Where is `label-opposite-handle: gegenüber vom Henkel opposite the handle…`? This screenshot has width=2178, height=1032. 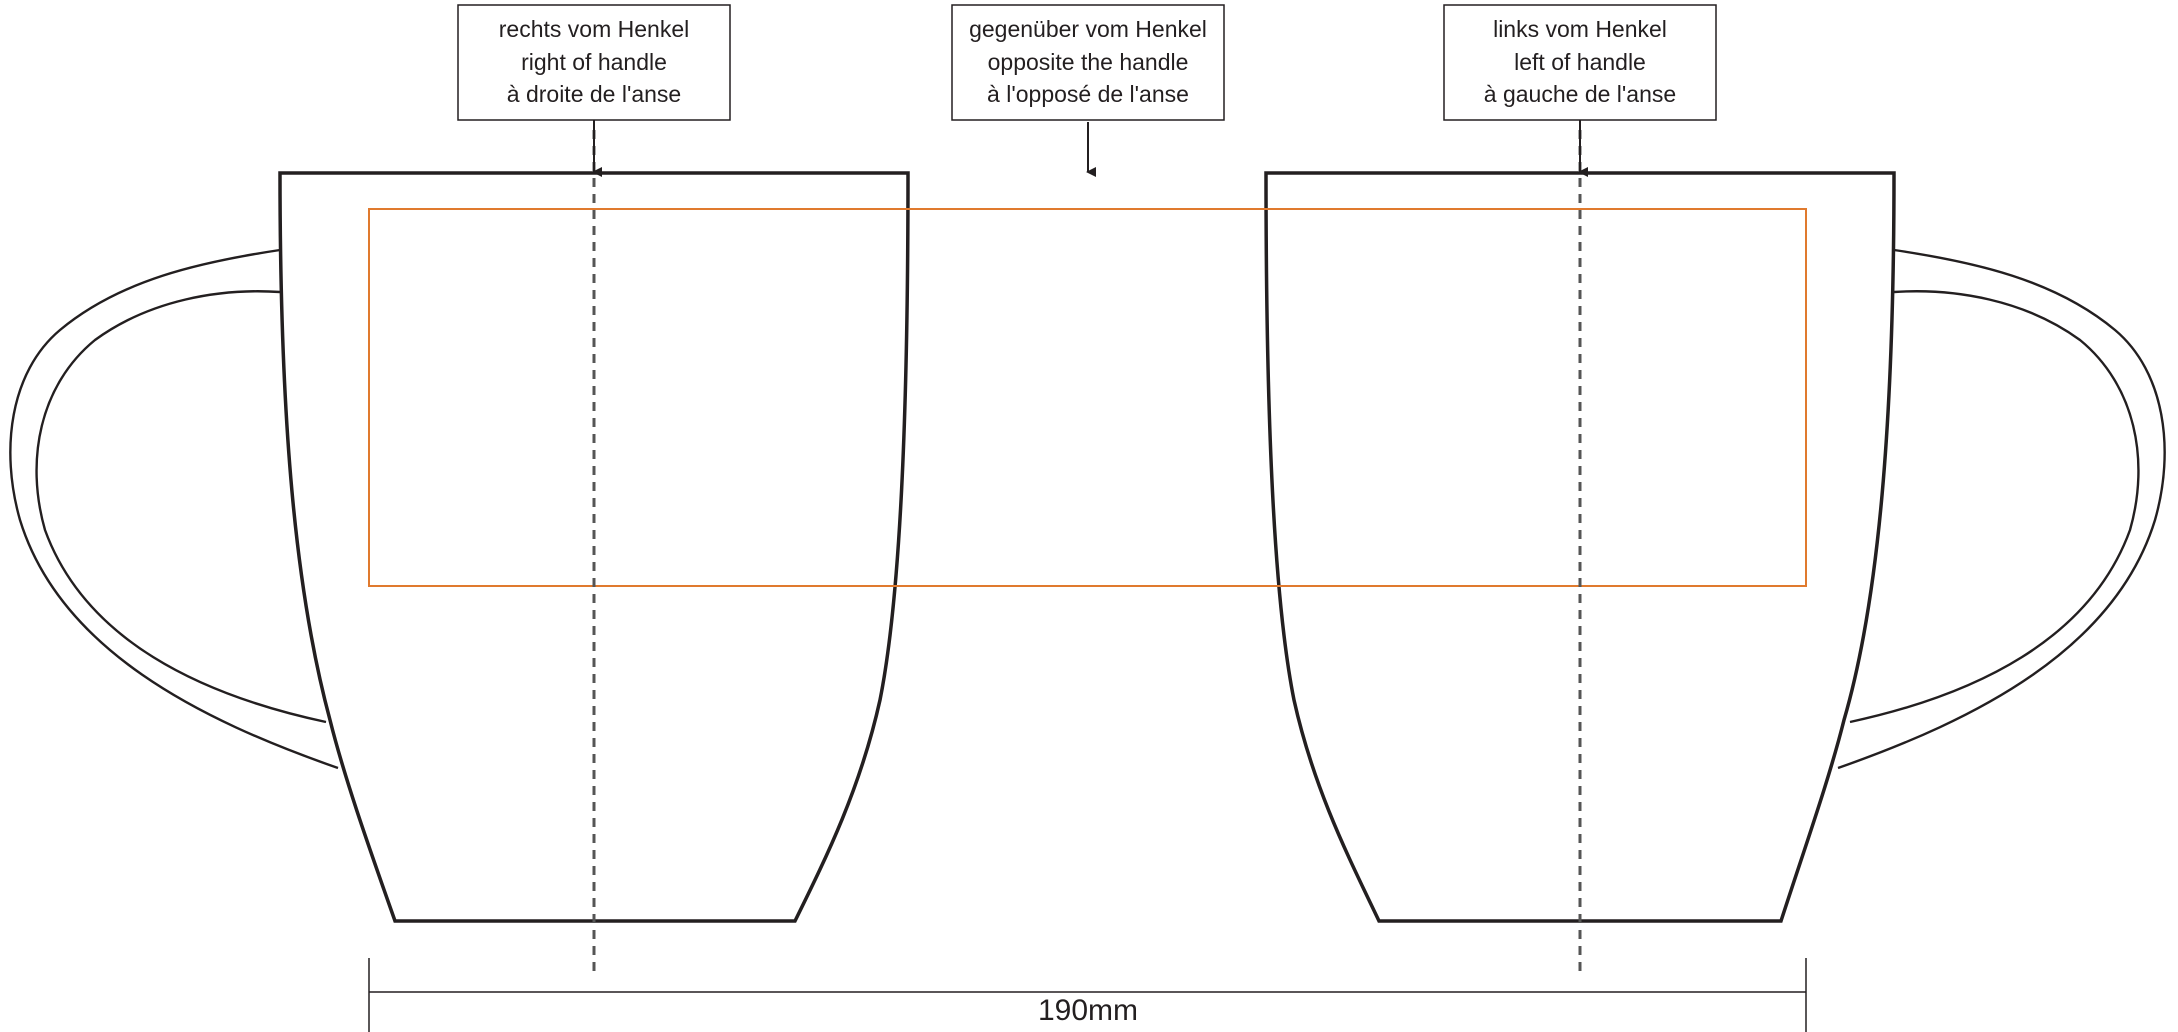 label-opposite-handle: gegenüber vom Henkel opposite the handle… is located at coordinates (1088, 62).